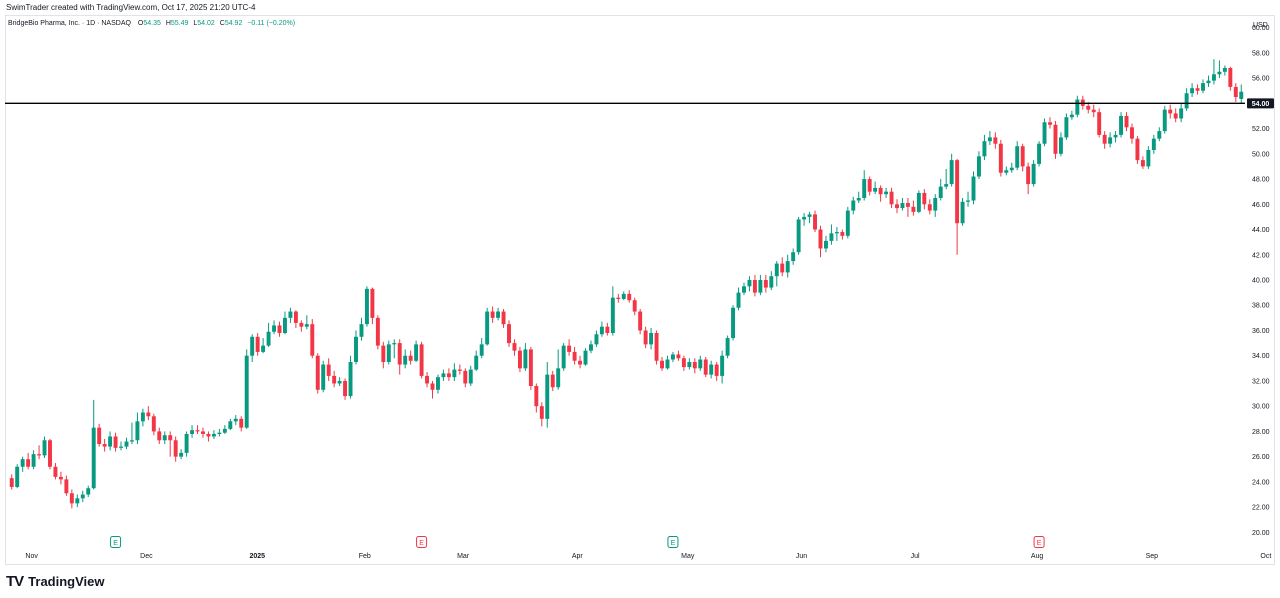 The width and height of the screenshot is (1280, 598). What do you see at coordinates (1261, 79) in the screenshot?
I see `y-tick-label: 56.00` at bounding box center [1261, 79].